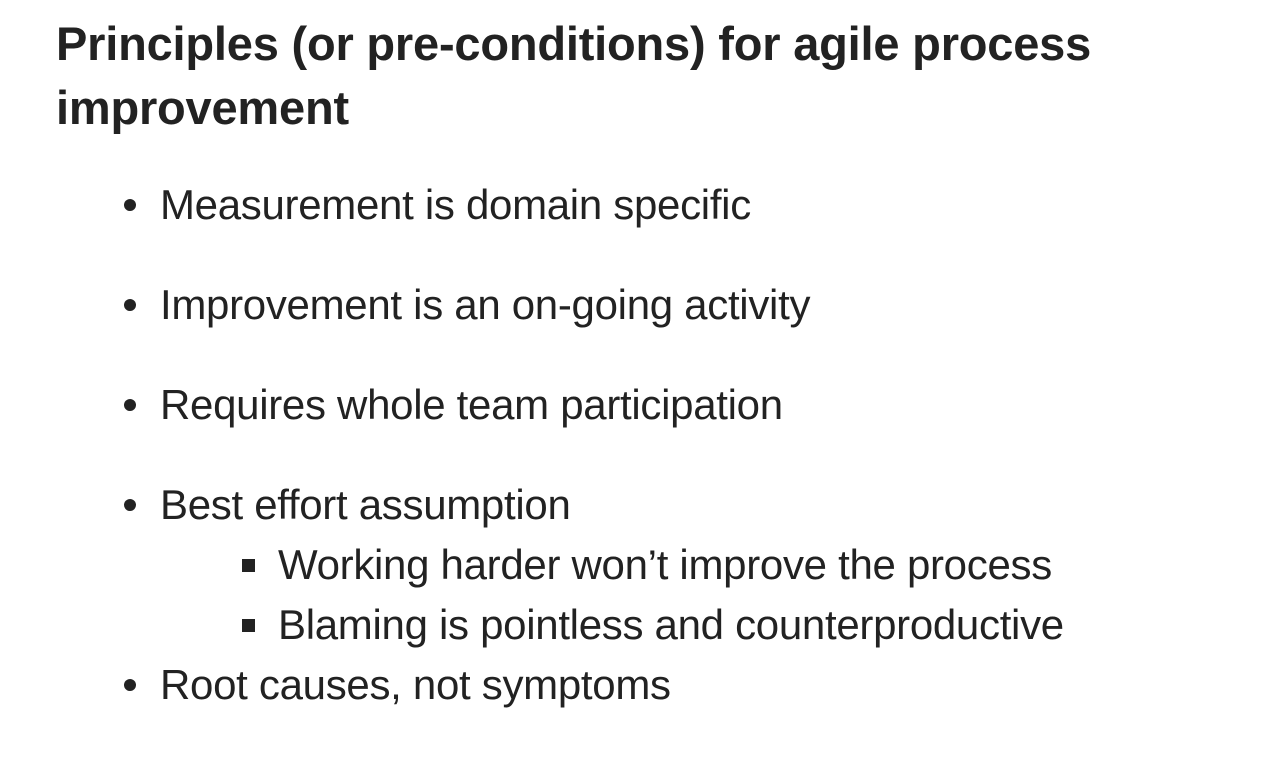  What do you see at coordinates (471, 404) in the screenshot?
I see `bullet-text: Requires whole team participation` at bounding box center [471, 404].